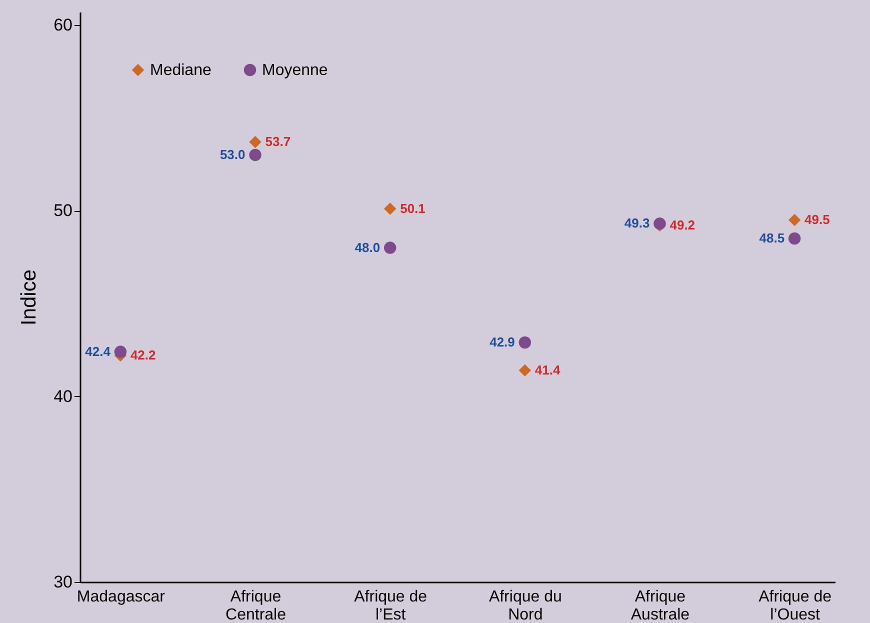 This screenshot has height=623, width=870. What do you see at coordinates (98, 351) in the screenshot?
I see `data-label: 42.4` at bounding box center [98, 351].